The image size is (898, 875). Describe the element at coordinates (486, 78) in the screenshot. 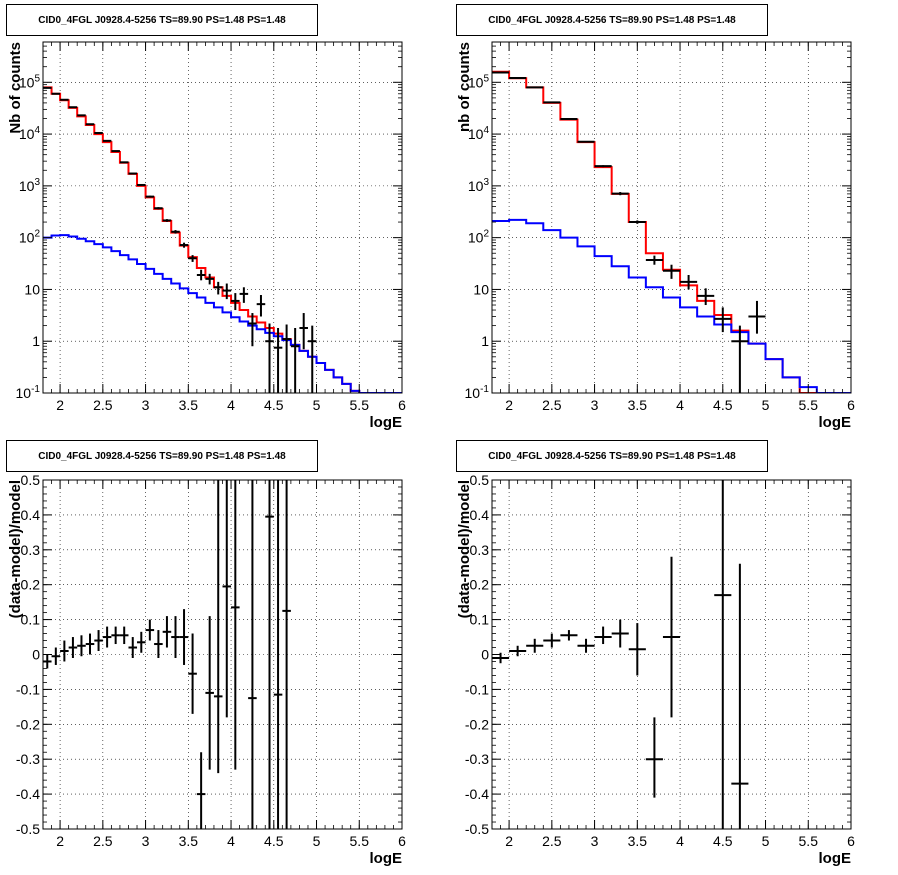

I see `tick-exponent: 5` at that location.